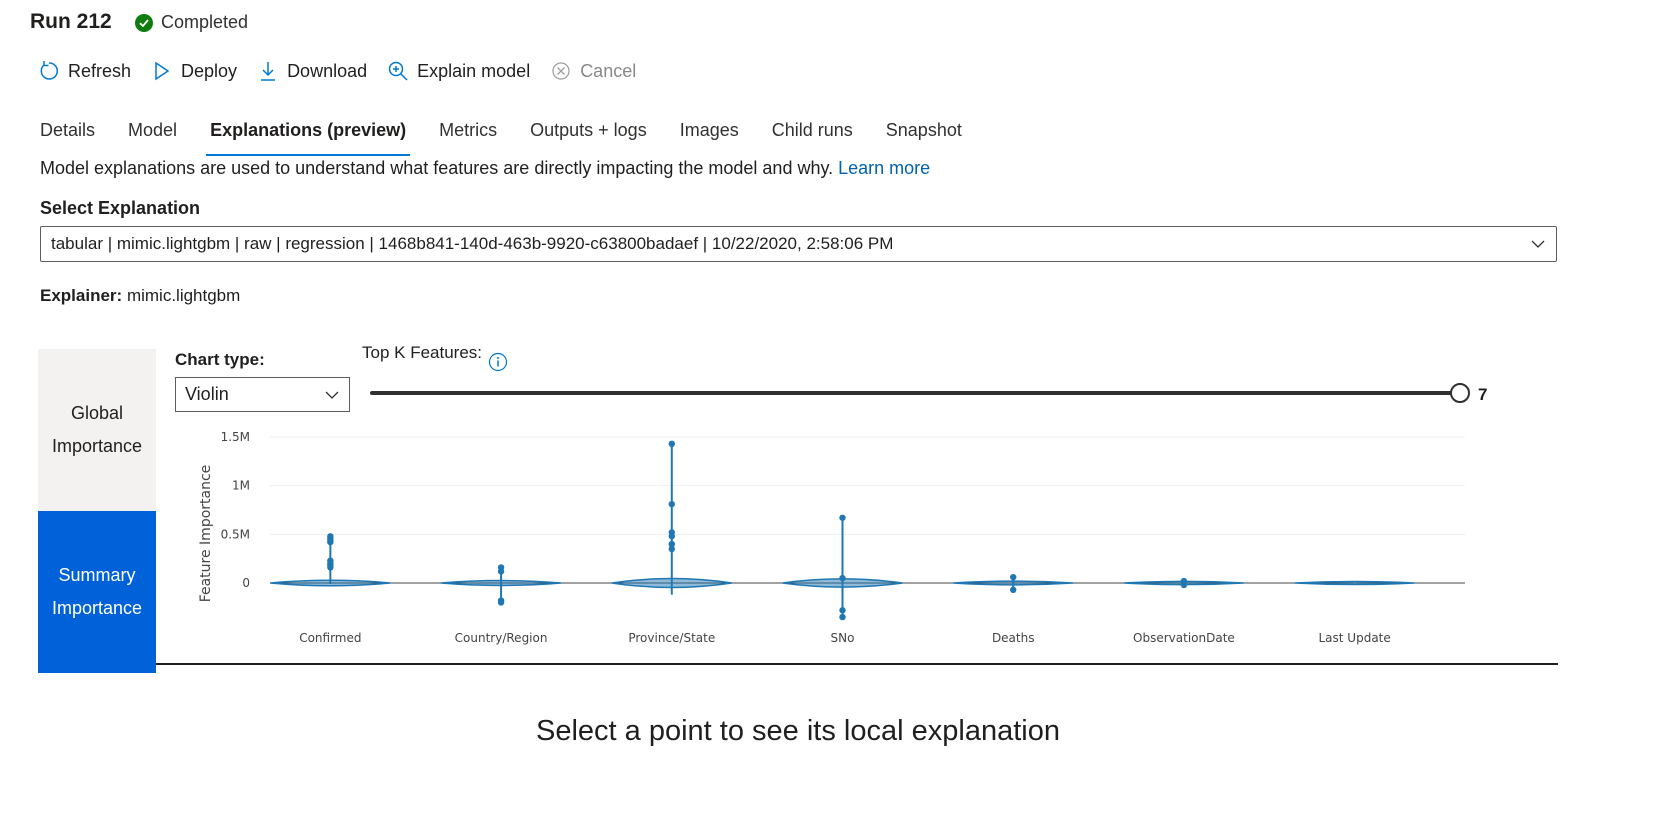 The width and height of the screenshot is (1660, 813). Describe the element at coordinates (474, 70) in the screenshot. I see `explain-model-label: Explain model` at that location.